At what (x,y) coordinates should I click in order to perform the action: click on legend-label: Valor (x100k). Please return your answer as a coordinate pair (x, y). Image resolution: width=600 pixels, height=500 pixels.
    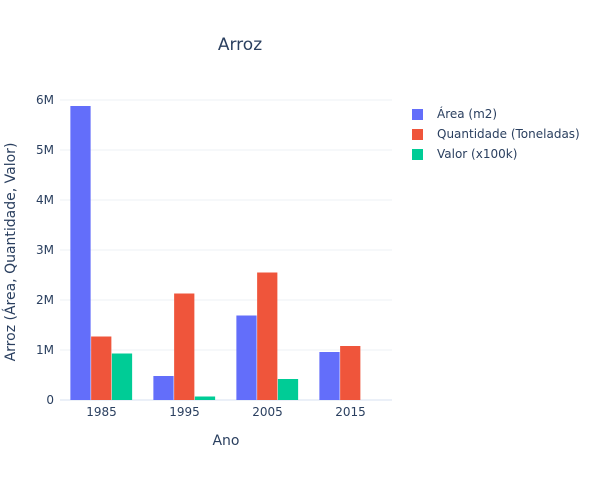
    Looking at the image, I should click on (477, 154).